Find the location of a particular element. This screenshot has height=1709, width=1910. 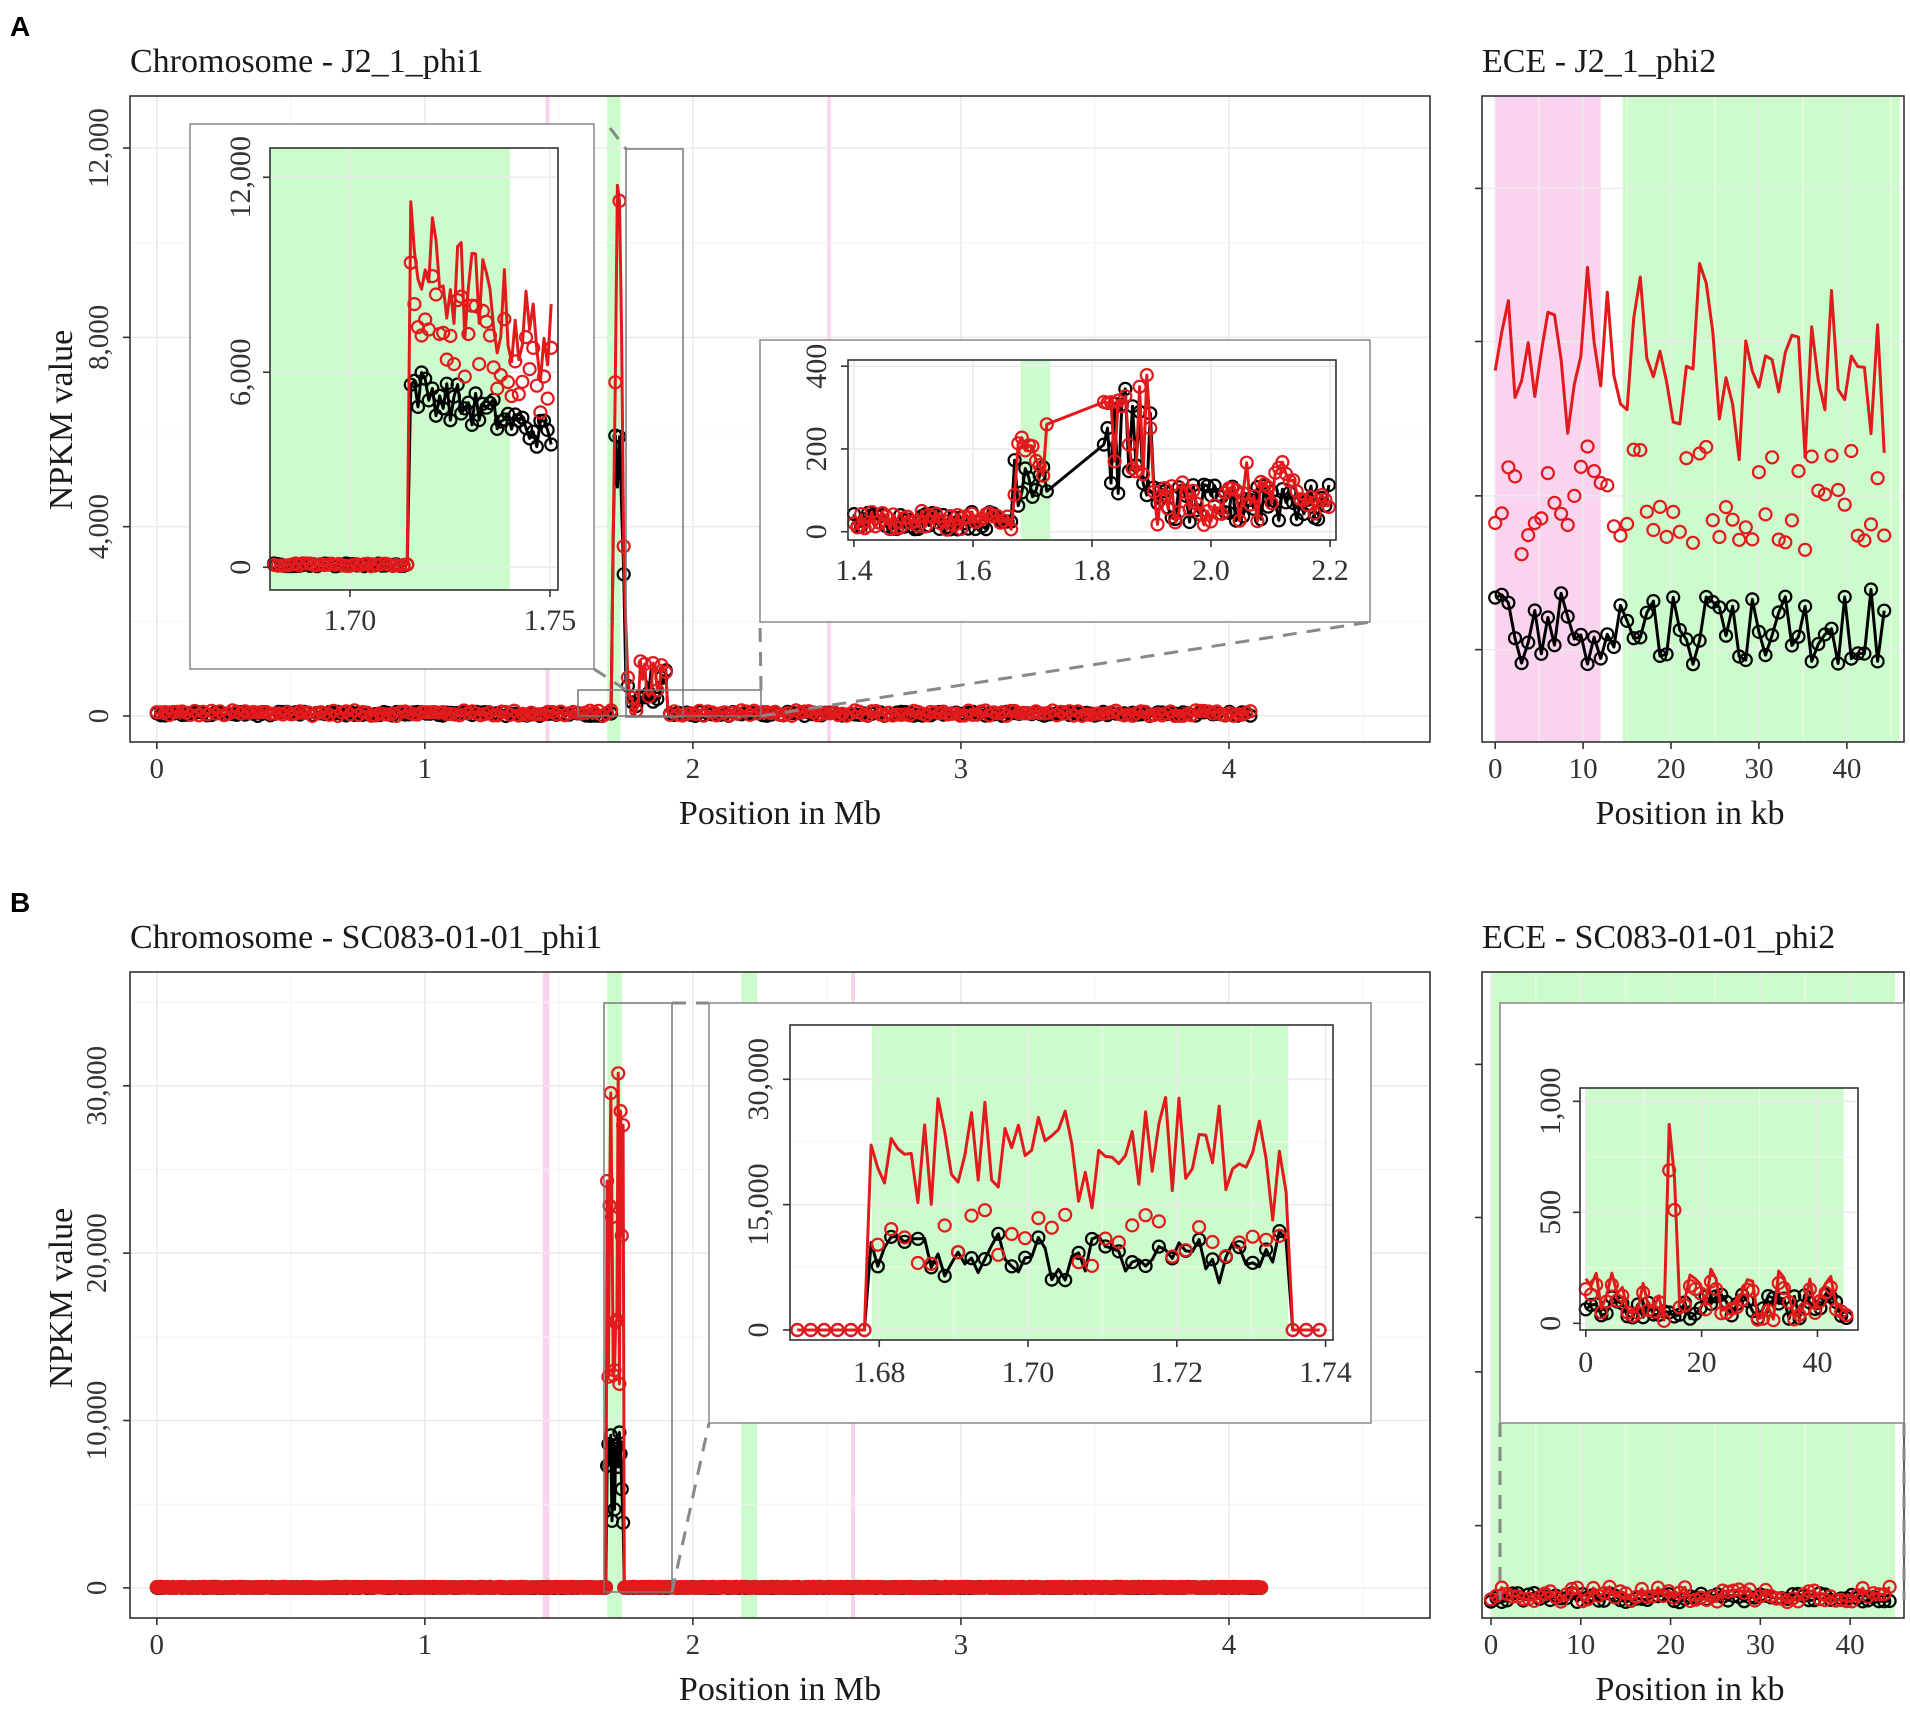

y-tick-label: 12,000 is located at coordinates (240, 177).